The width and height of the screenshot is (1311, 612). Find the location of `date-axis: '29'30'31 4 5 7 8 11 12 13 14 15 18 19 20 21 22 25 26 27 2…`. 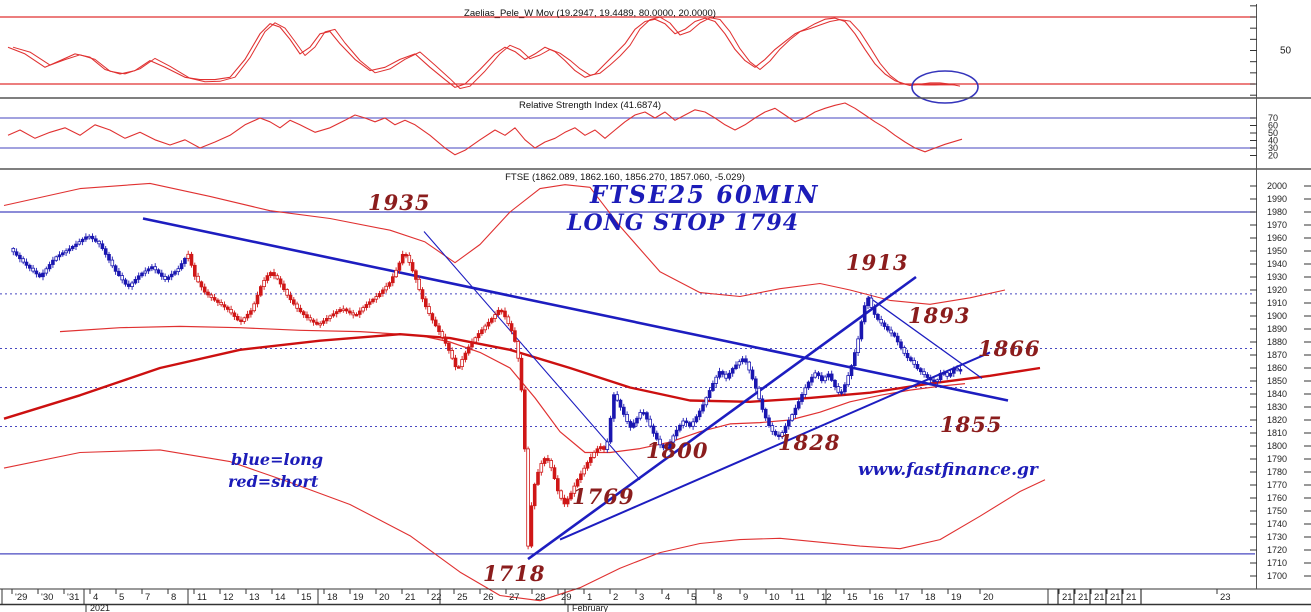

date-axis: '29'30'31 4 5 7 8 11 12 13 14 15 18 19 20 21 22 25 26 27 2… is located at coordinates (616, 600).